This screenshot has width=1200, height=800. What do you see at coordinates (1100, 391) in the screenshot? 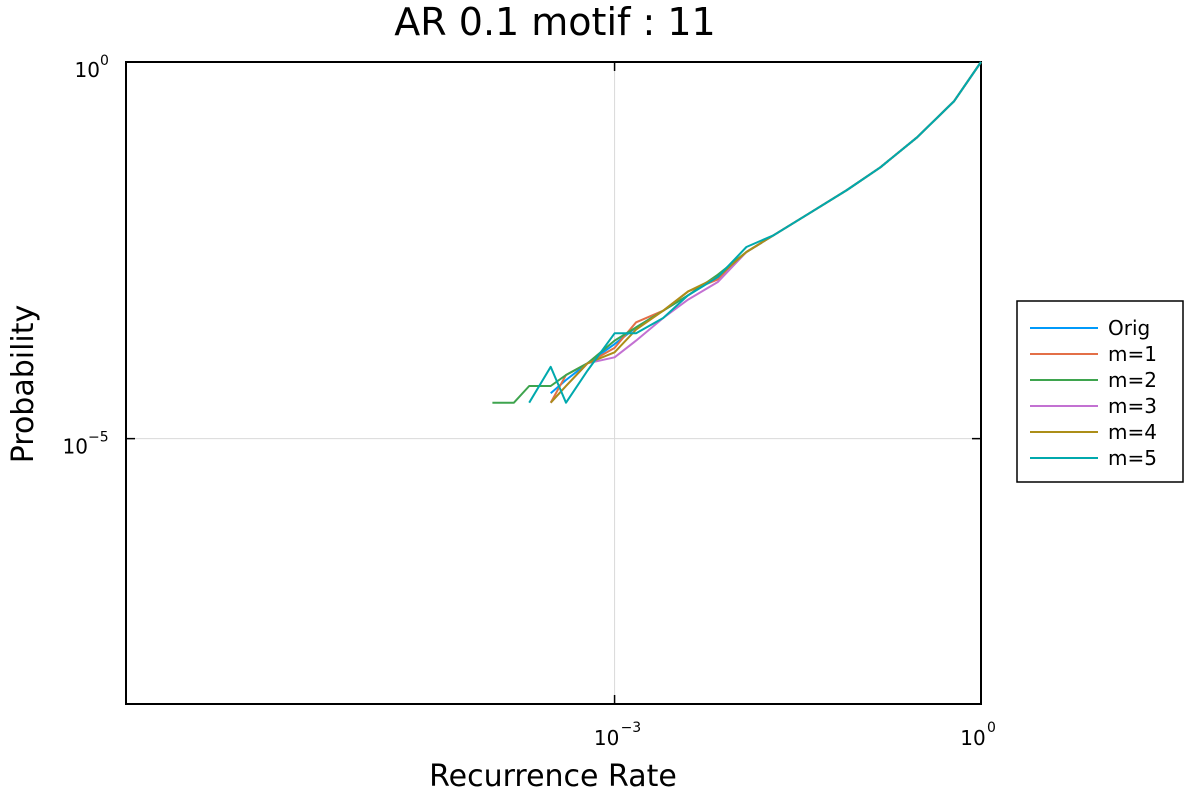
I see `legend-box` at bounding box center [1100, 391].